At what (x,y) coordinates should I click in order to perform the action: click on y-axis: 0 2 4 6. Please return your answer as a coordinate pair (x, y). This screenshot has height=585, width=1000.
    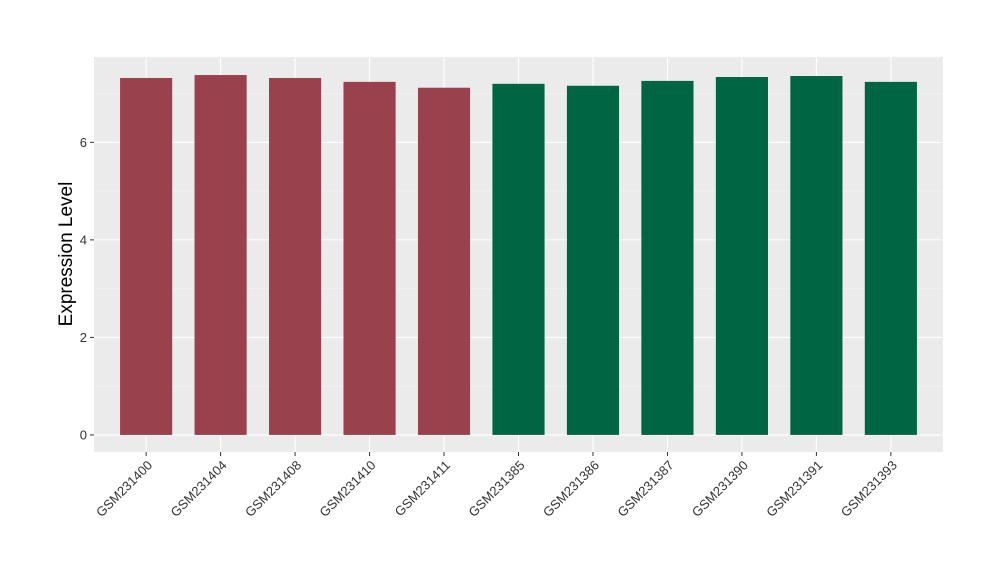
    Looking at the image, I should click on (87, 288).